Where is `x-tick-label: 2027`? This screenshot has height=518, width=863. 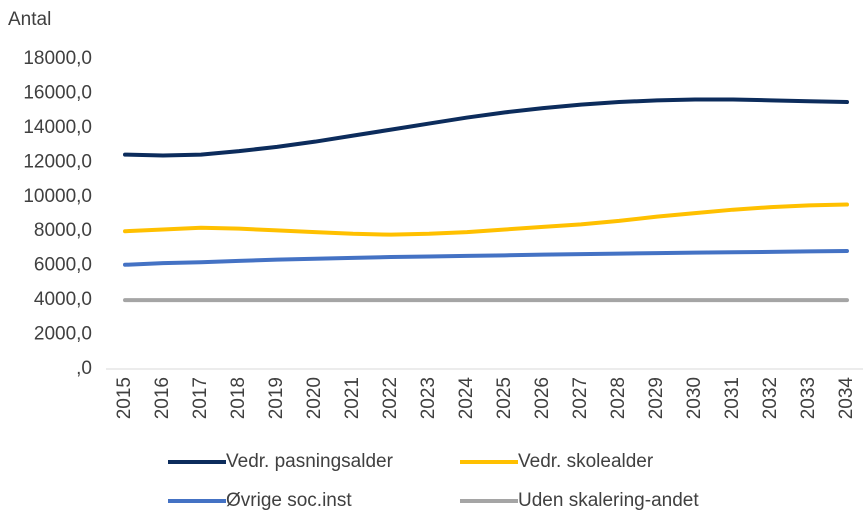 x-tick-label: 2027 is located at coordinates (580, 398).